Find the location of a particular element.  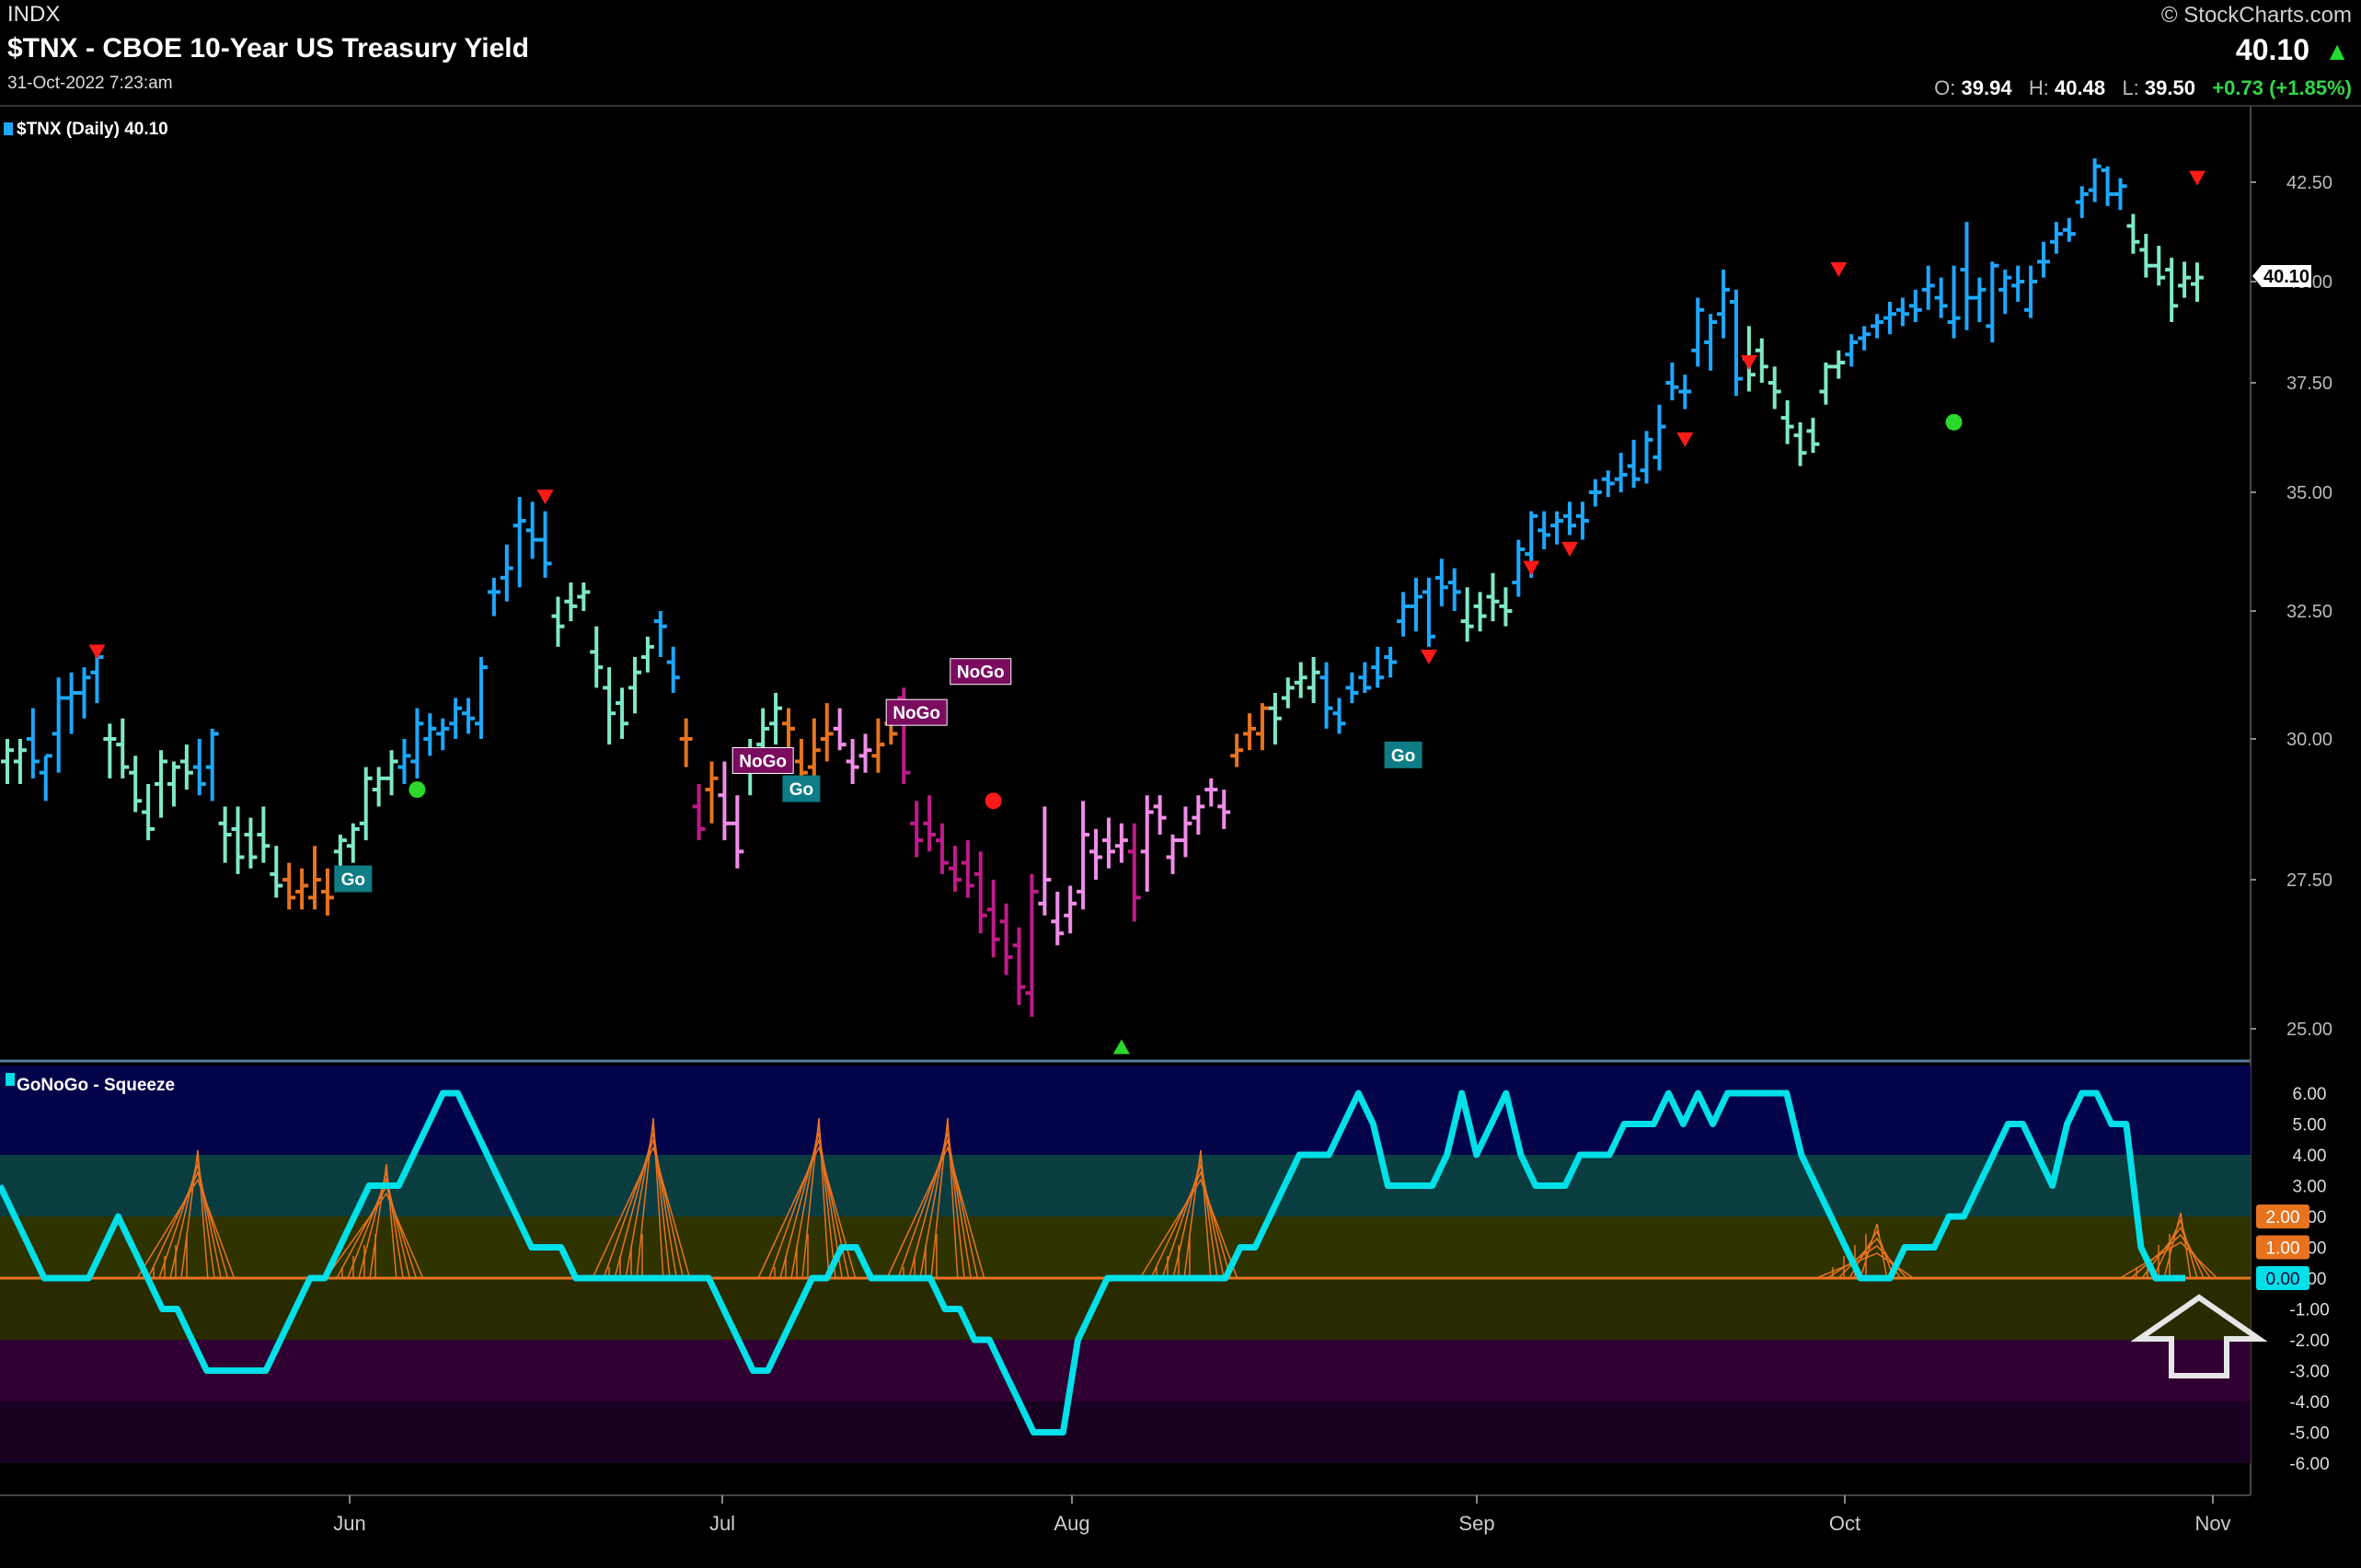

oscillator-tag-label: 1.00 is located at coordinates (2283, 1249).